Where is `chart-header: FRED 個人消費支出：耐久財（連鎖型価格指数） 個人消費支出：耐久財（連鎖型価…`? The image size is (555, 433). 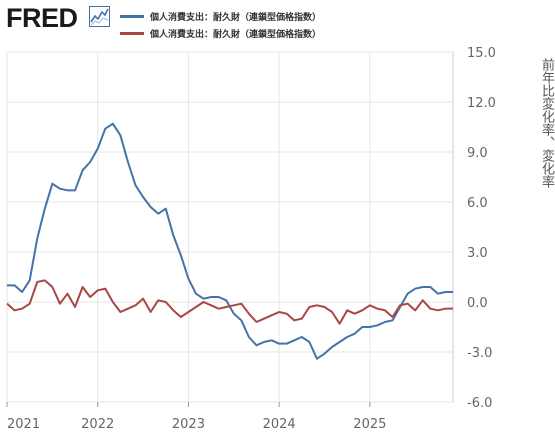 chart-header: FRED 個人消費支出：耐久財（連鎖型価格指数） 個人消費支出：耐久財（連鎖型価… is located at coordinates (277, 25).